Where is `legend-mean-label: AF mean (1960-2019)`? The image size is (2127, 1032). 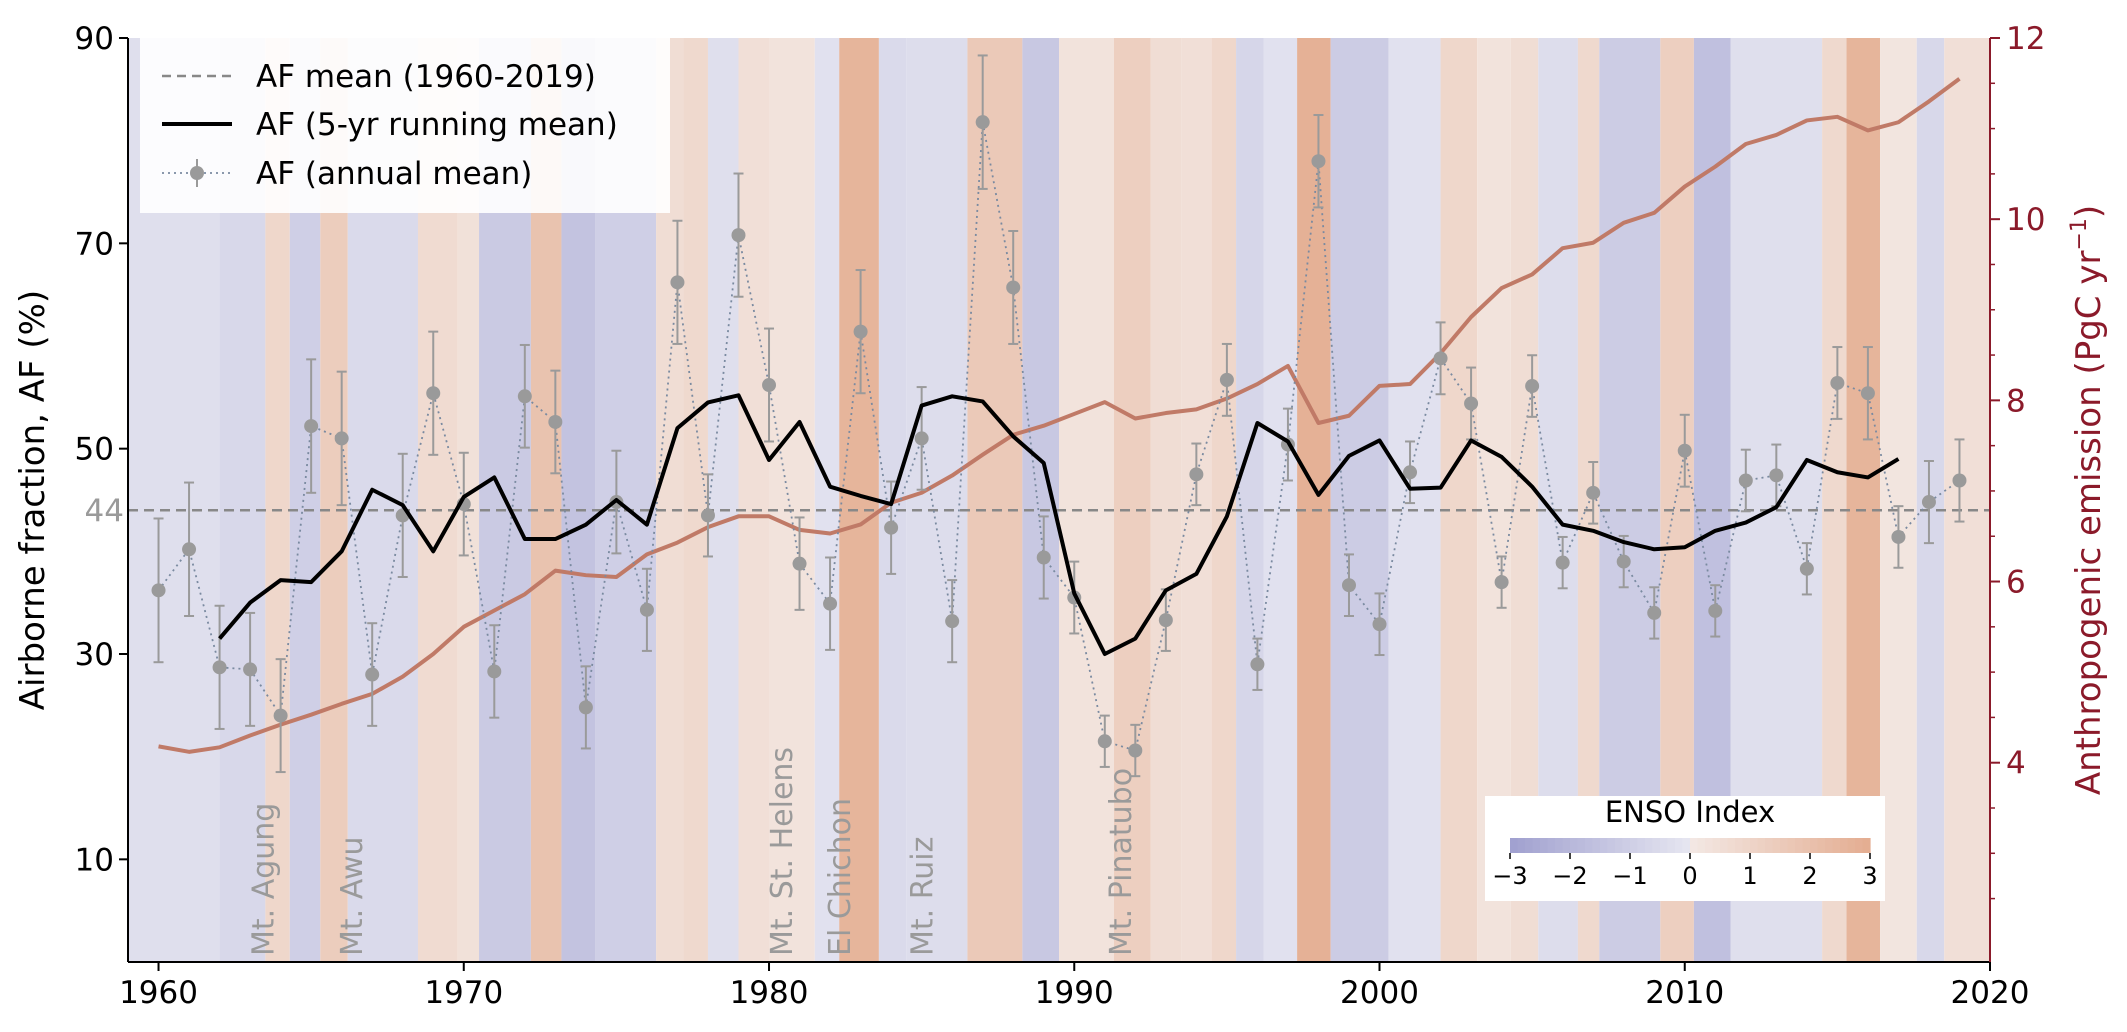 legend-mean-label: AF mean (1960-2019) is located at coordinates (426, 77).